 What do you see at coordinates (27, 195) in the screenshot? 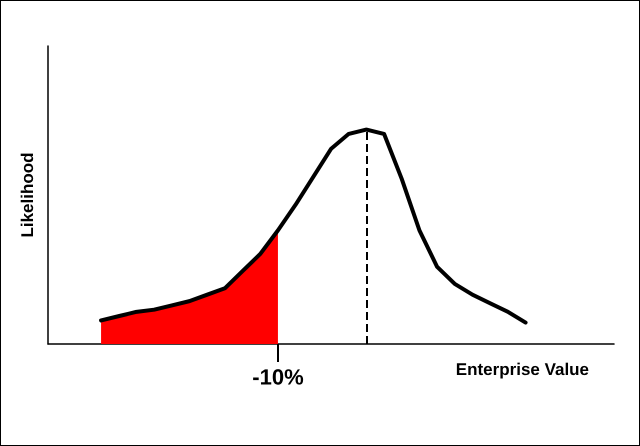
I see `y-axis-title: Likelihood` at bounding box center [27, 195].